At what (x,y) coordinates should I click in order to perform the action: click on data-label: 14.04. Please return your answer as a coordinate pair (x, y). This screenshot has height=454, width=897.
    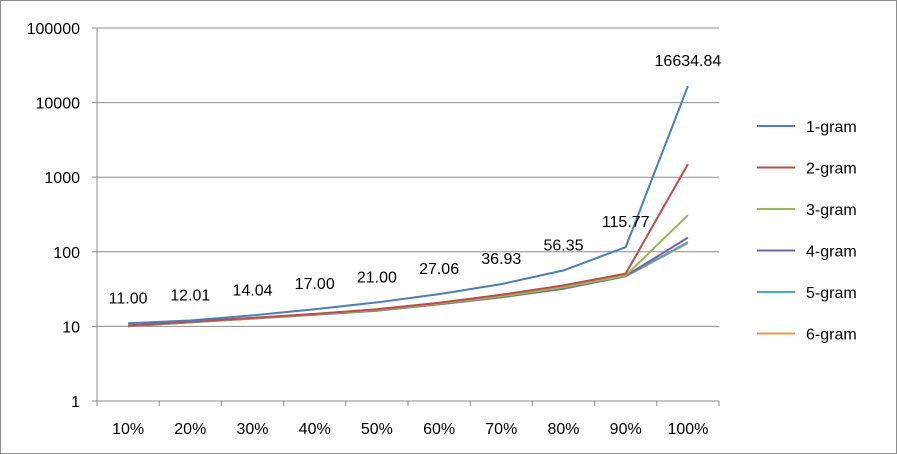
    Looking at the image, I should click on (252, 290).